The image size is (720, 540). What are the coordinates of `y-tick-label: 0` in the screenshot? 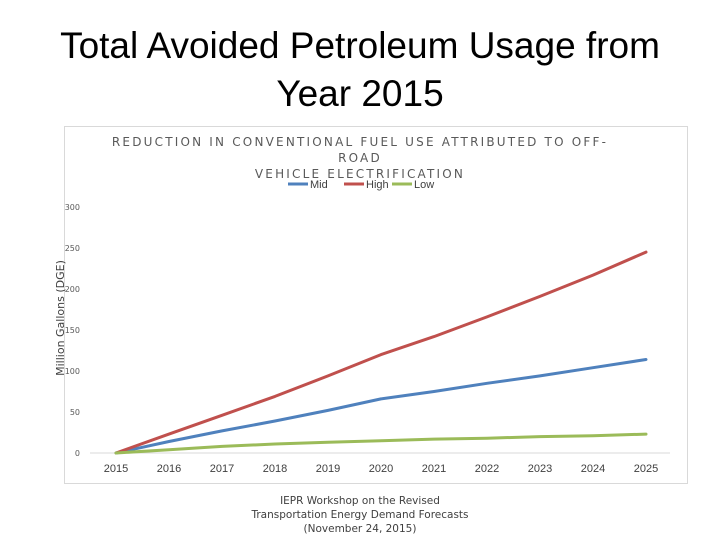 It's located at (77, 453).